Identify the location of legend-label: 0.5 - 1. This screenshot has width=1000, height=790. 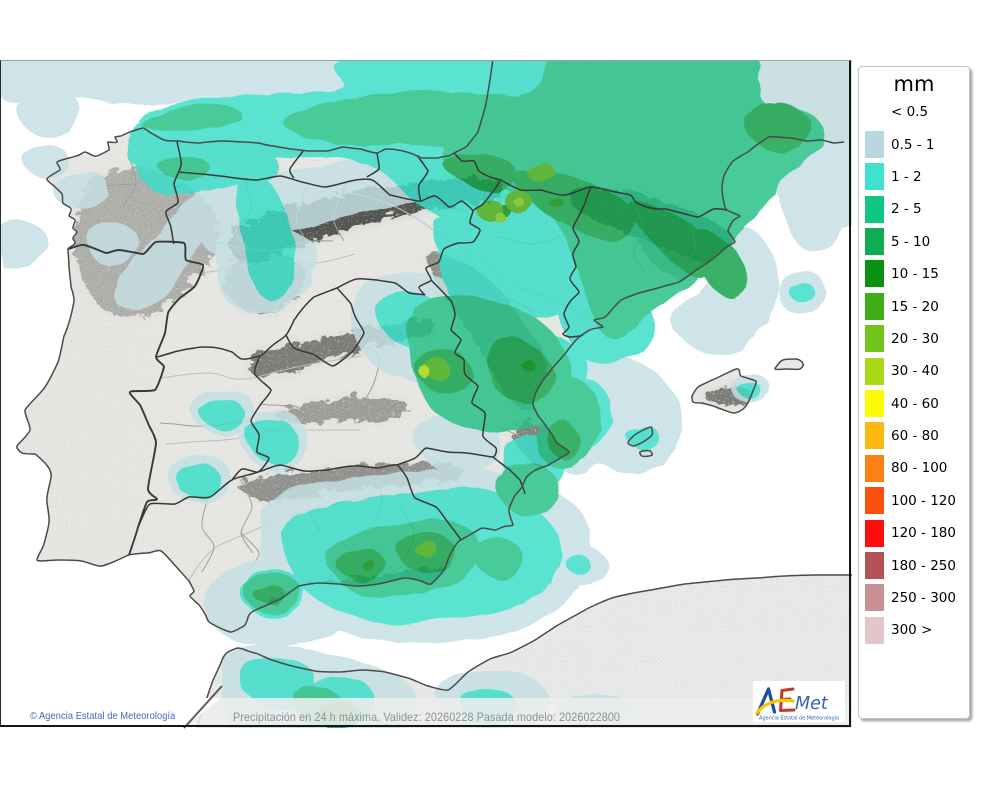
(913, 144).